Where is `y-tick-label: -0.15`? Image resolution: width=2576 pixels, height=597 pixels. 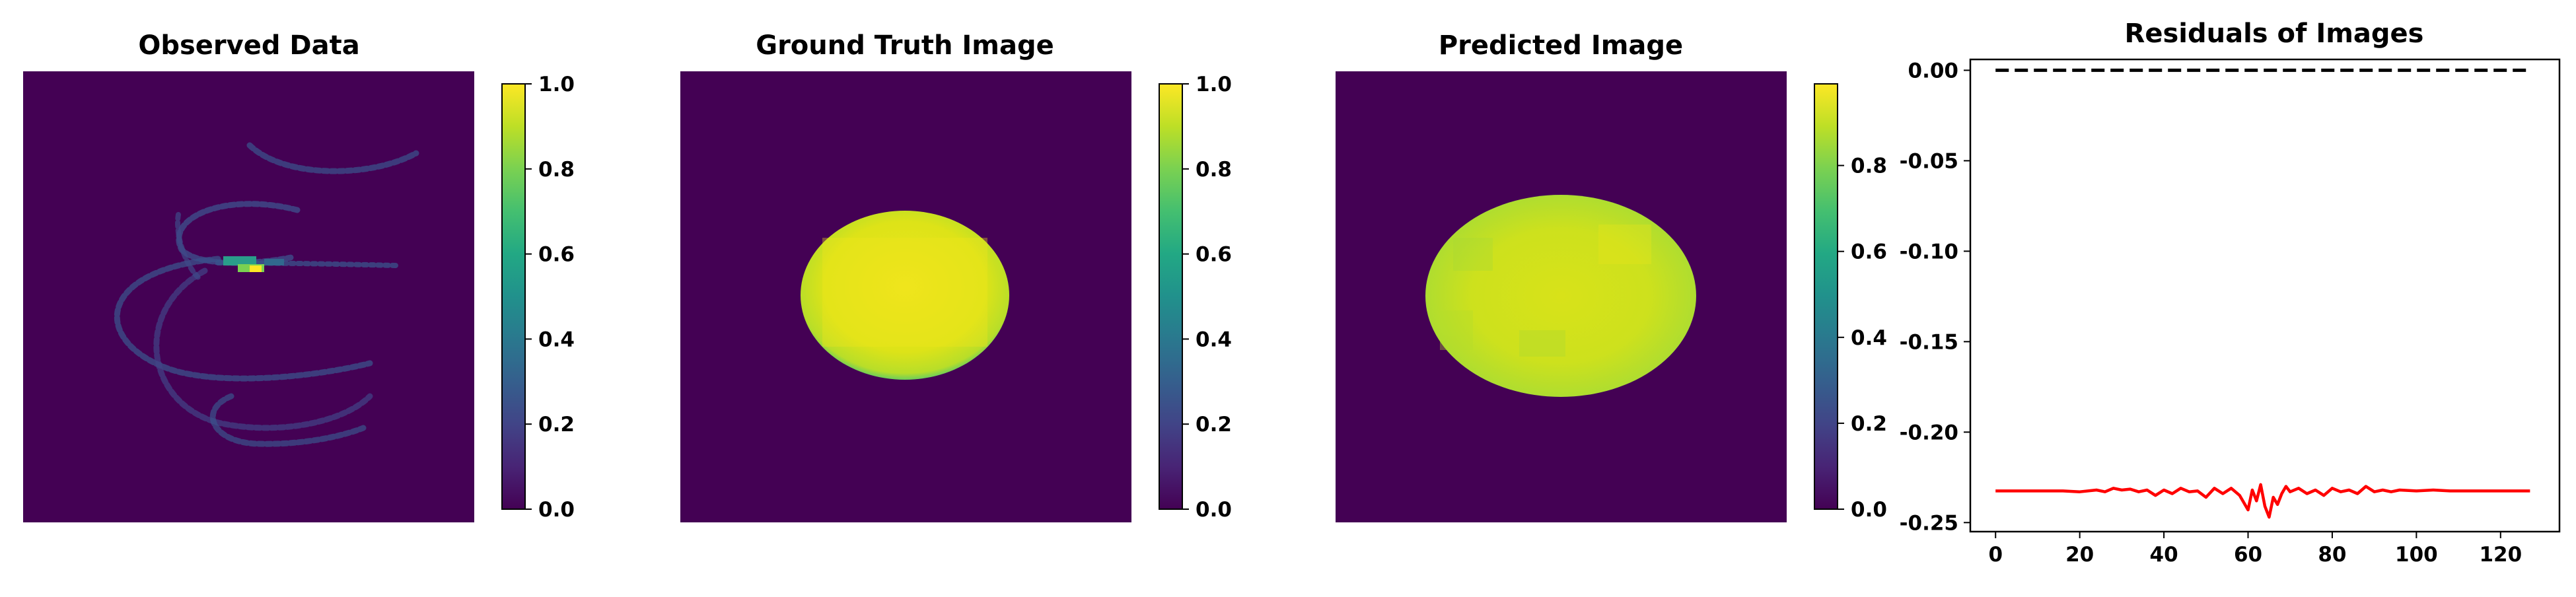 y-tick-label: -0.15 is located at coordinates (1929, 342).